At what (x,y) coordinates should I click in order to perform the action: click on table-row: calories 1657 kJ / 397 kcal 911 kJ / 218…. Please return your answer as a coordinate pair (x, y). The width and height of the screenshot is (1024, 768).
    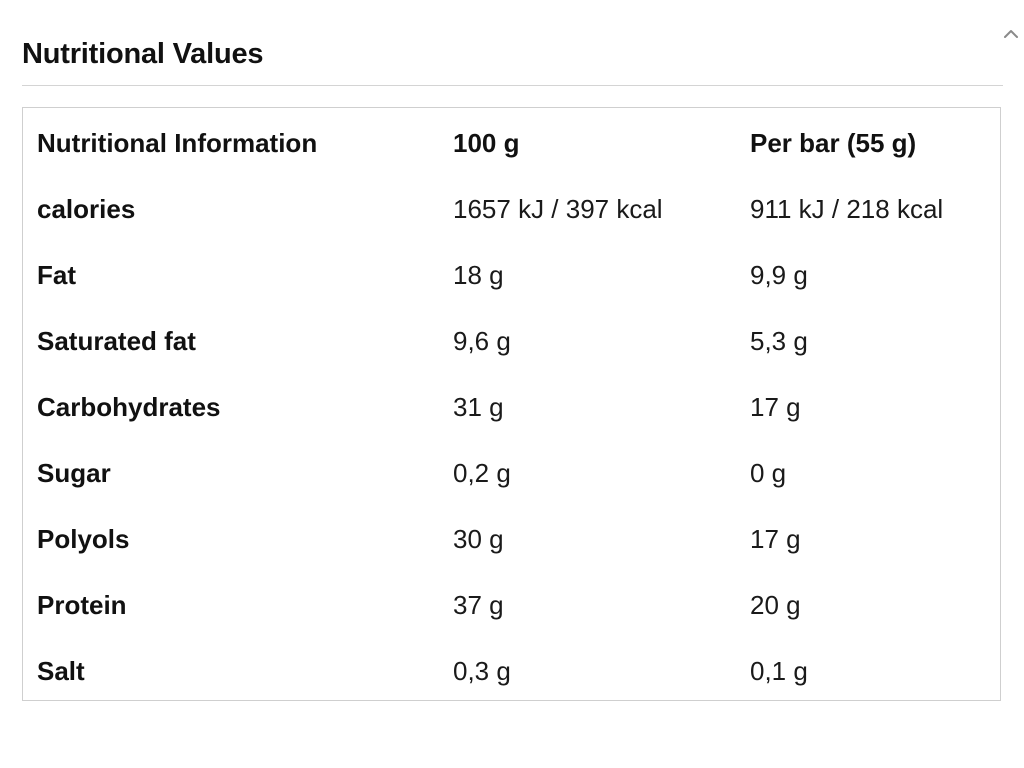
    Looking at the image, I should click on (513, 209).